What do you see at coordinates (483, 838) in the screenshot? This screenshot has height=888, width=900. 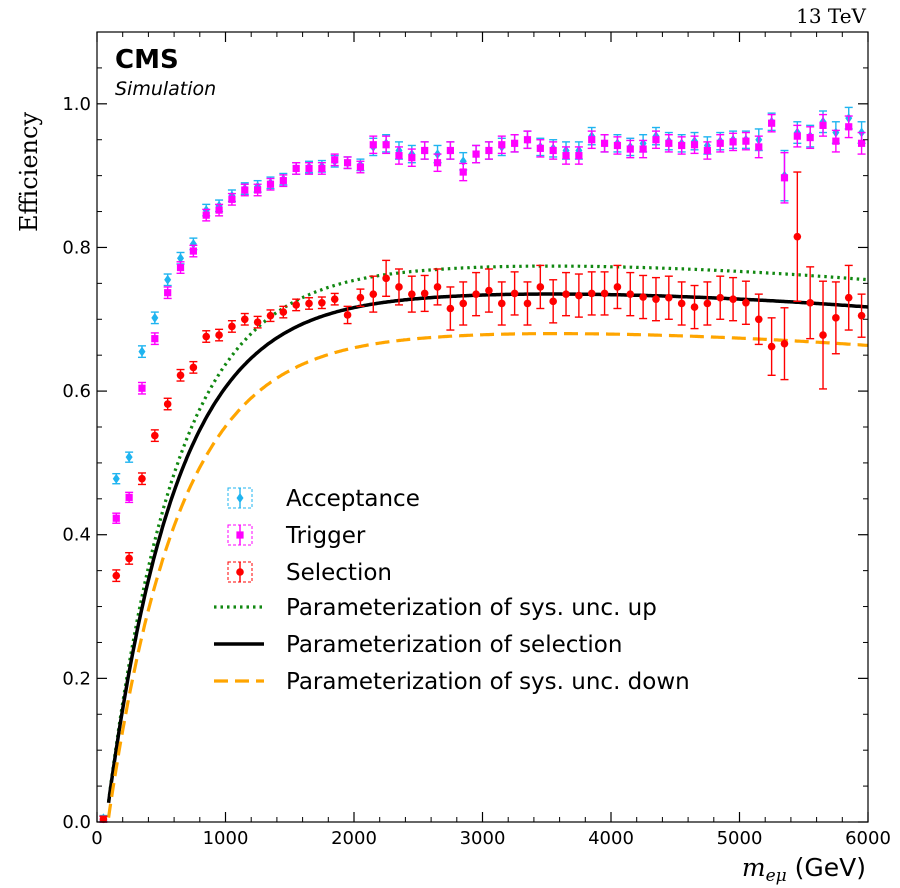 I see `x-tick-label: 3000` at bounding box center [483, 838].